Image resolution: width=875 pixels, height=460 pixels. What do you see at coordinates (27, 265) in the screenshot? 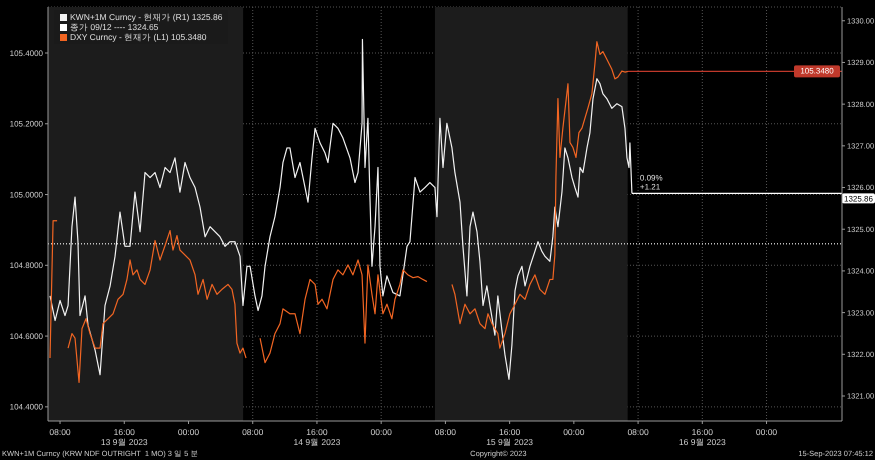
I see `y-tick-label: 104.8000` at bounding box center [27, 265].